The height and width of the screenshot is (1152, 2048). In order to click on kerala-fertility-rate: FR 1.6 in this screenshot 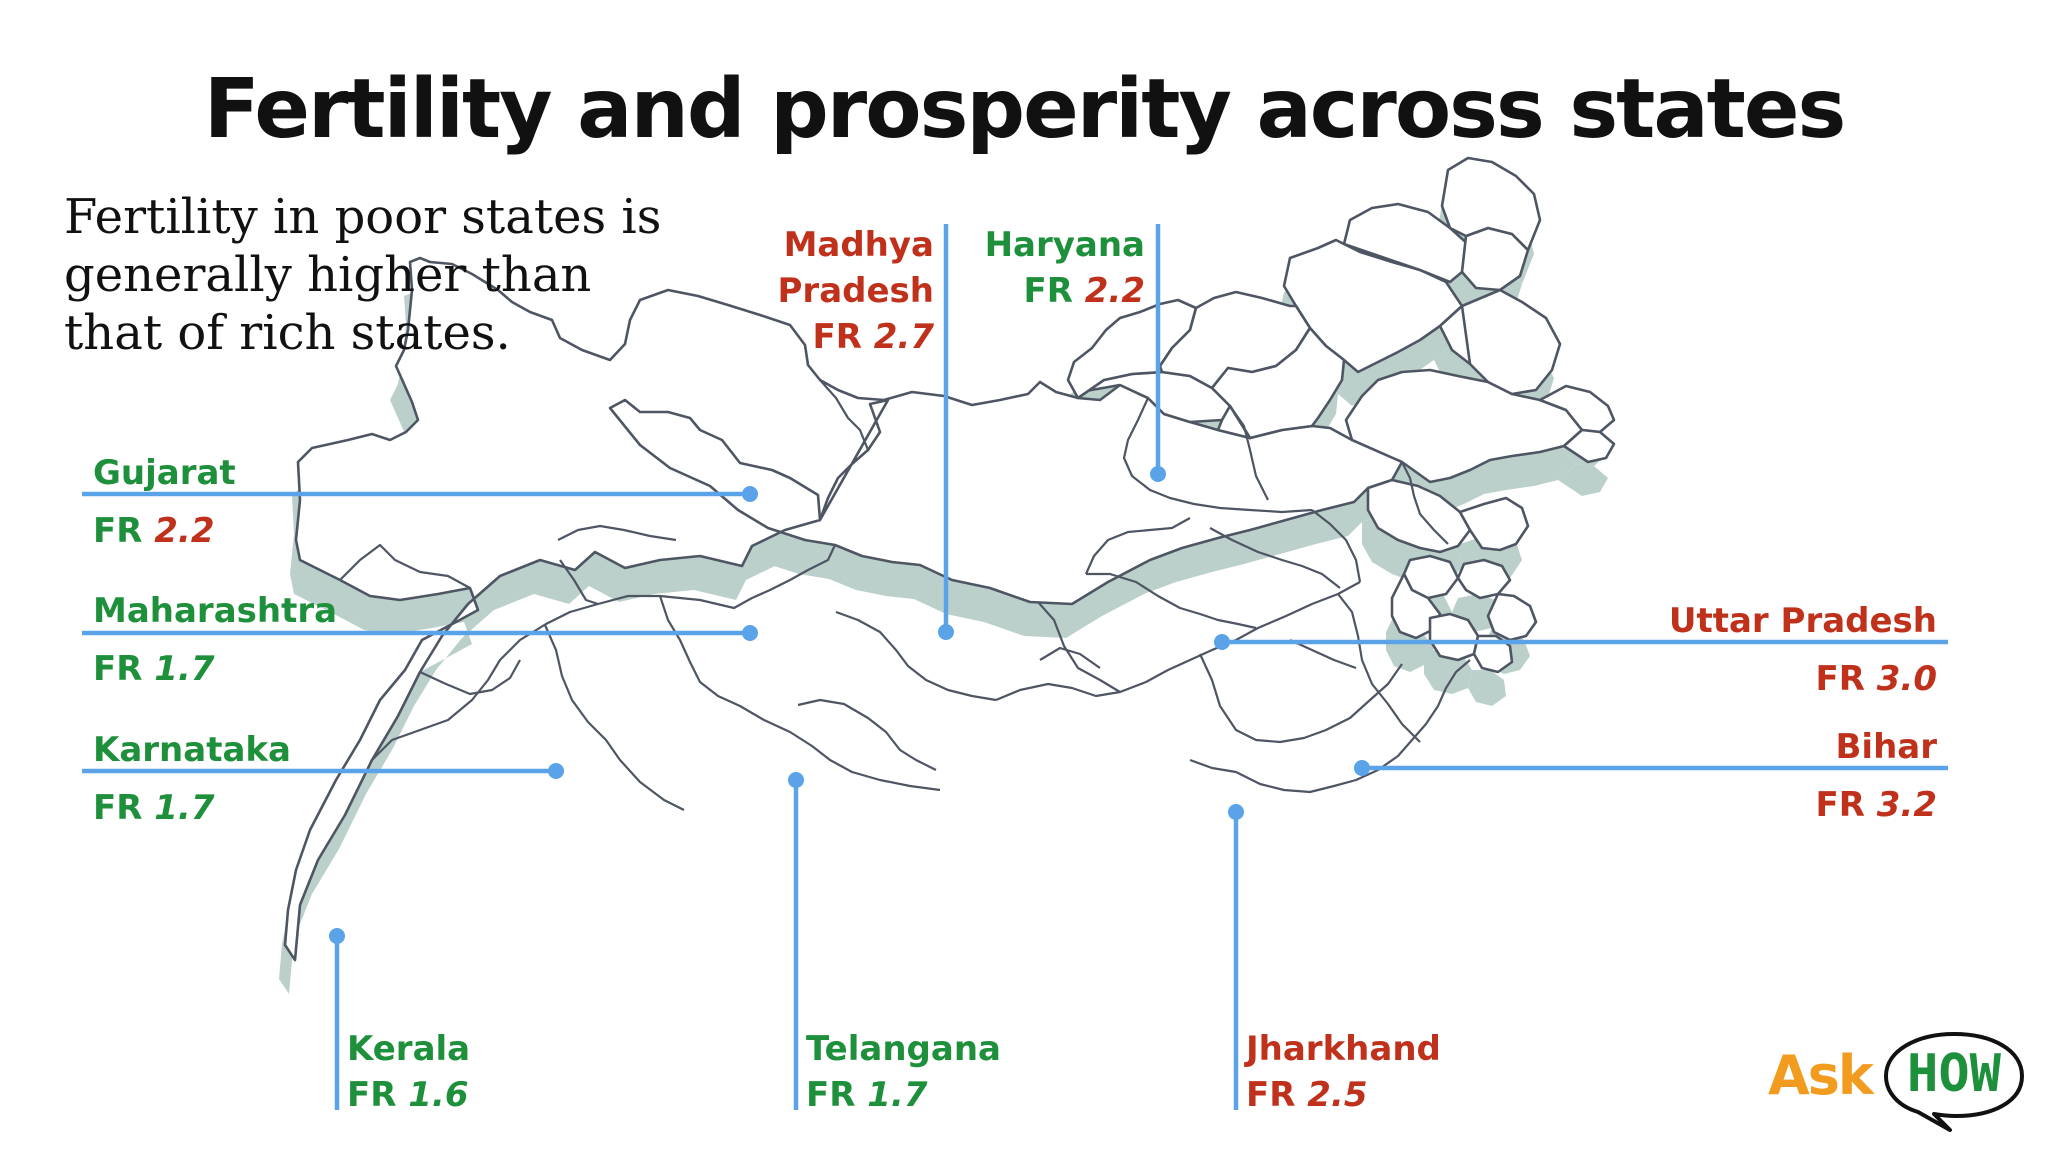, I will do `click(408, 1095)`.